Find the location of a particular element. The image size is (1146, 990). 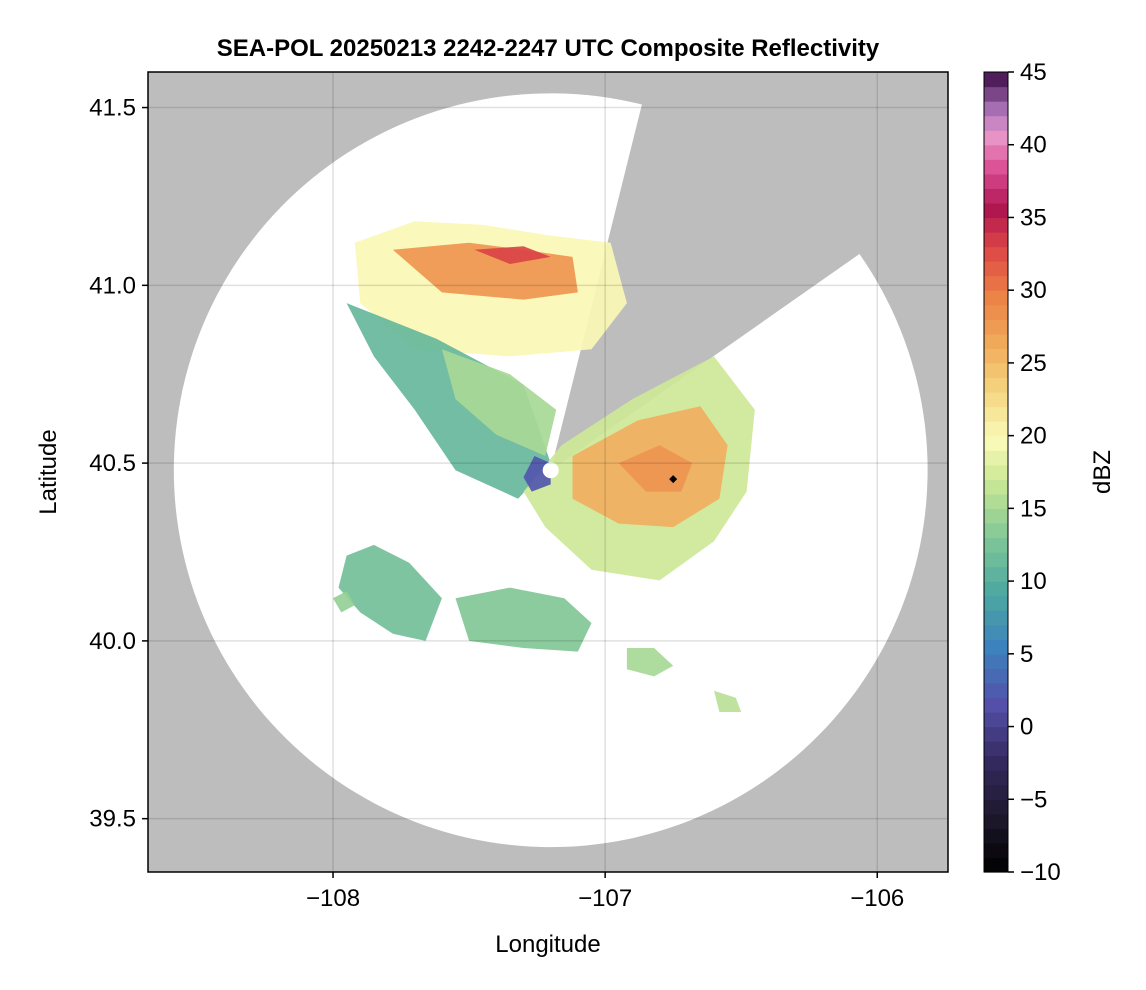

y-tick-label: 41.0 is located at coordinates (112, 285).